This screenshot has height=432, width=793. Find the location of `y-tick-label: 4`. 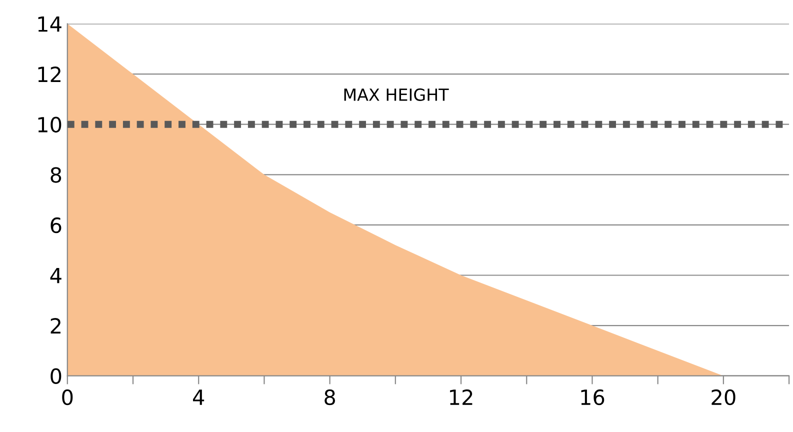

y-tick-label: 4 is located at coordinates (56, 276).